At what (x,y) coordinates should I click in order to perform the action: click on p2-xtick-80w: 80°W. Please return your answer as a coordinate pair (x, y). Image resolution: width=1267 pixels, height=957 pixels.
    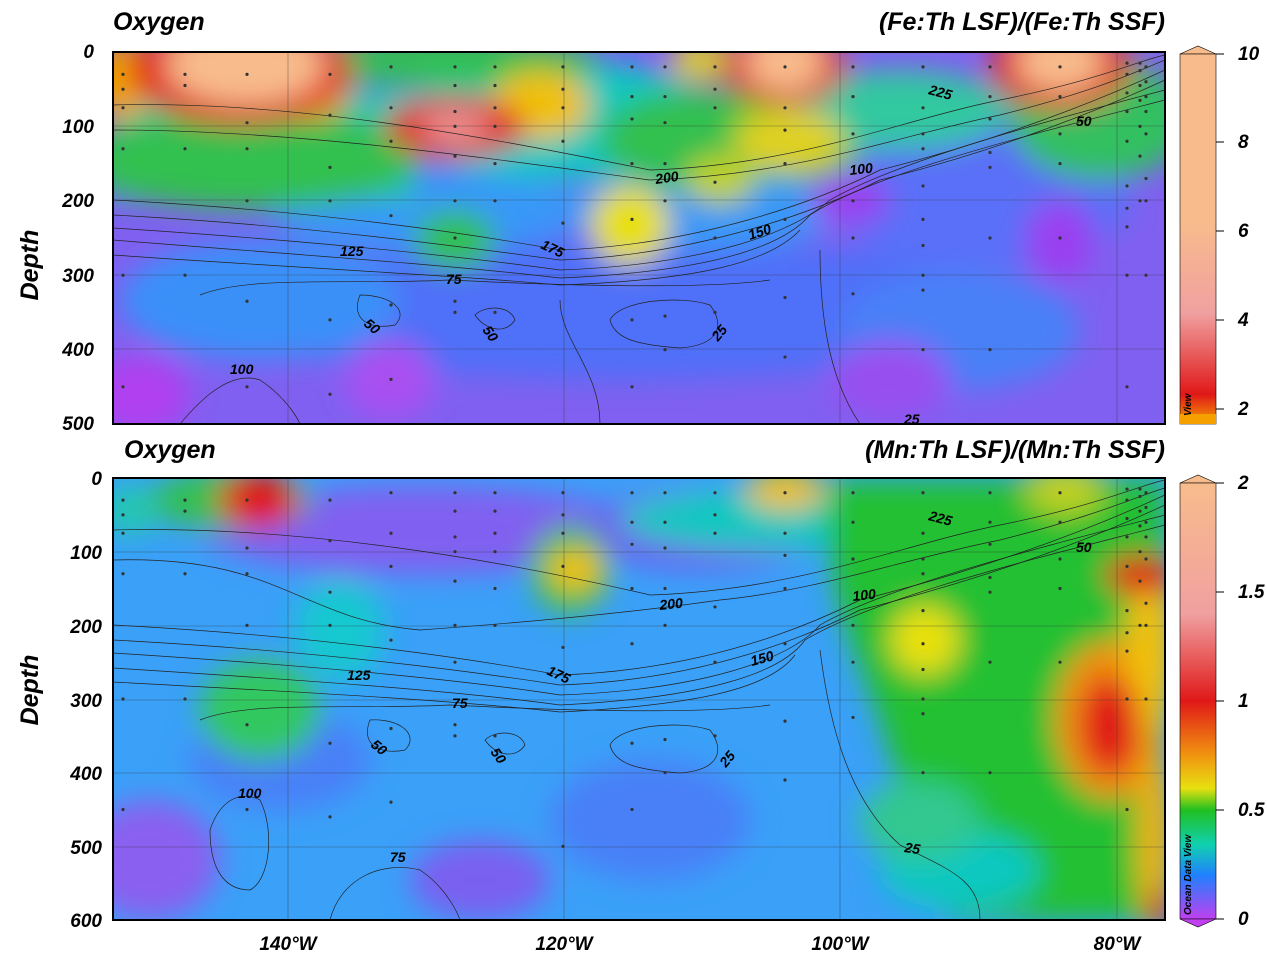
    Looking at the image, I should click on (1118, 944).